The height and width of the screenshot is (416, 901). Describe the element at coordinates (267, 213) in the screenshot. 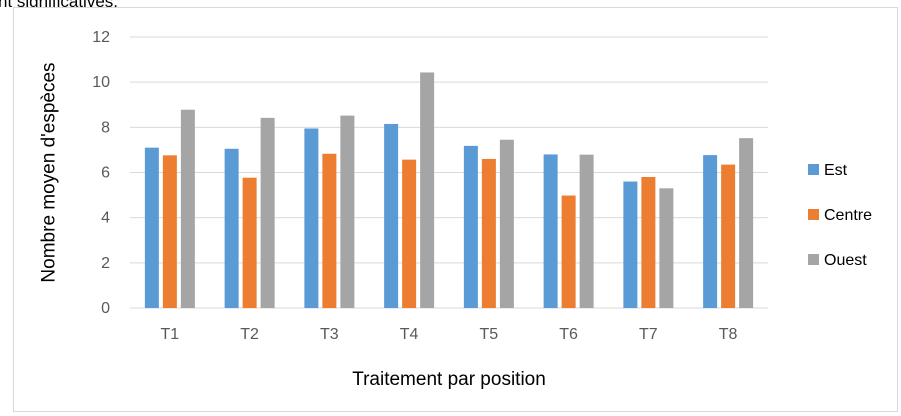

I see `bar-ouest-t2` at that location.